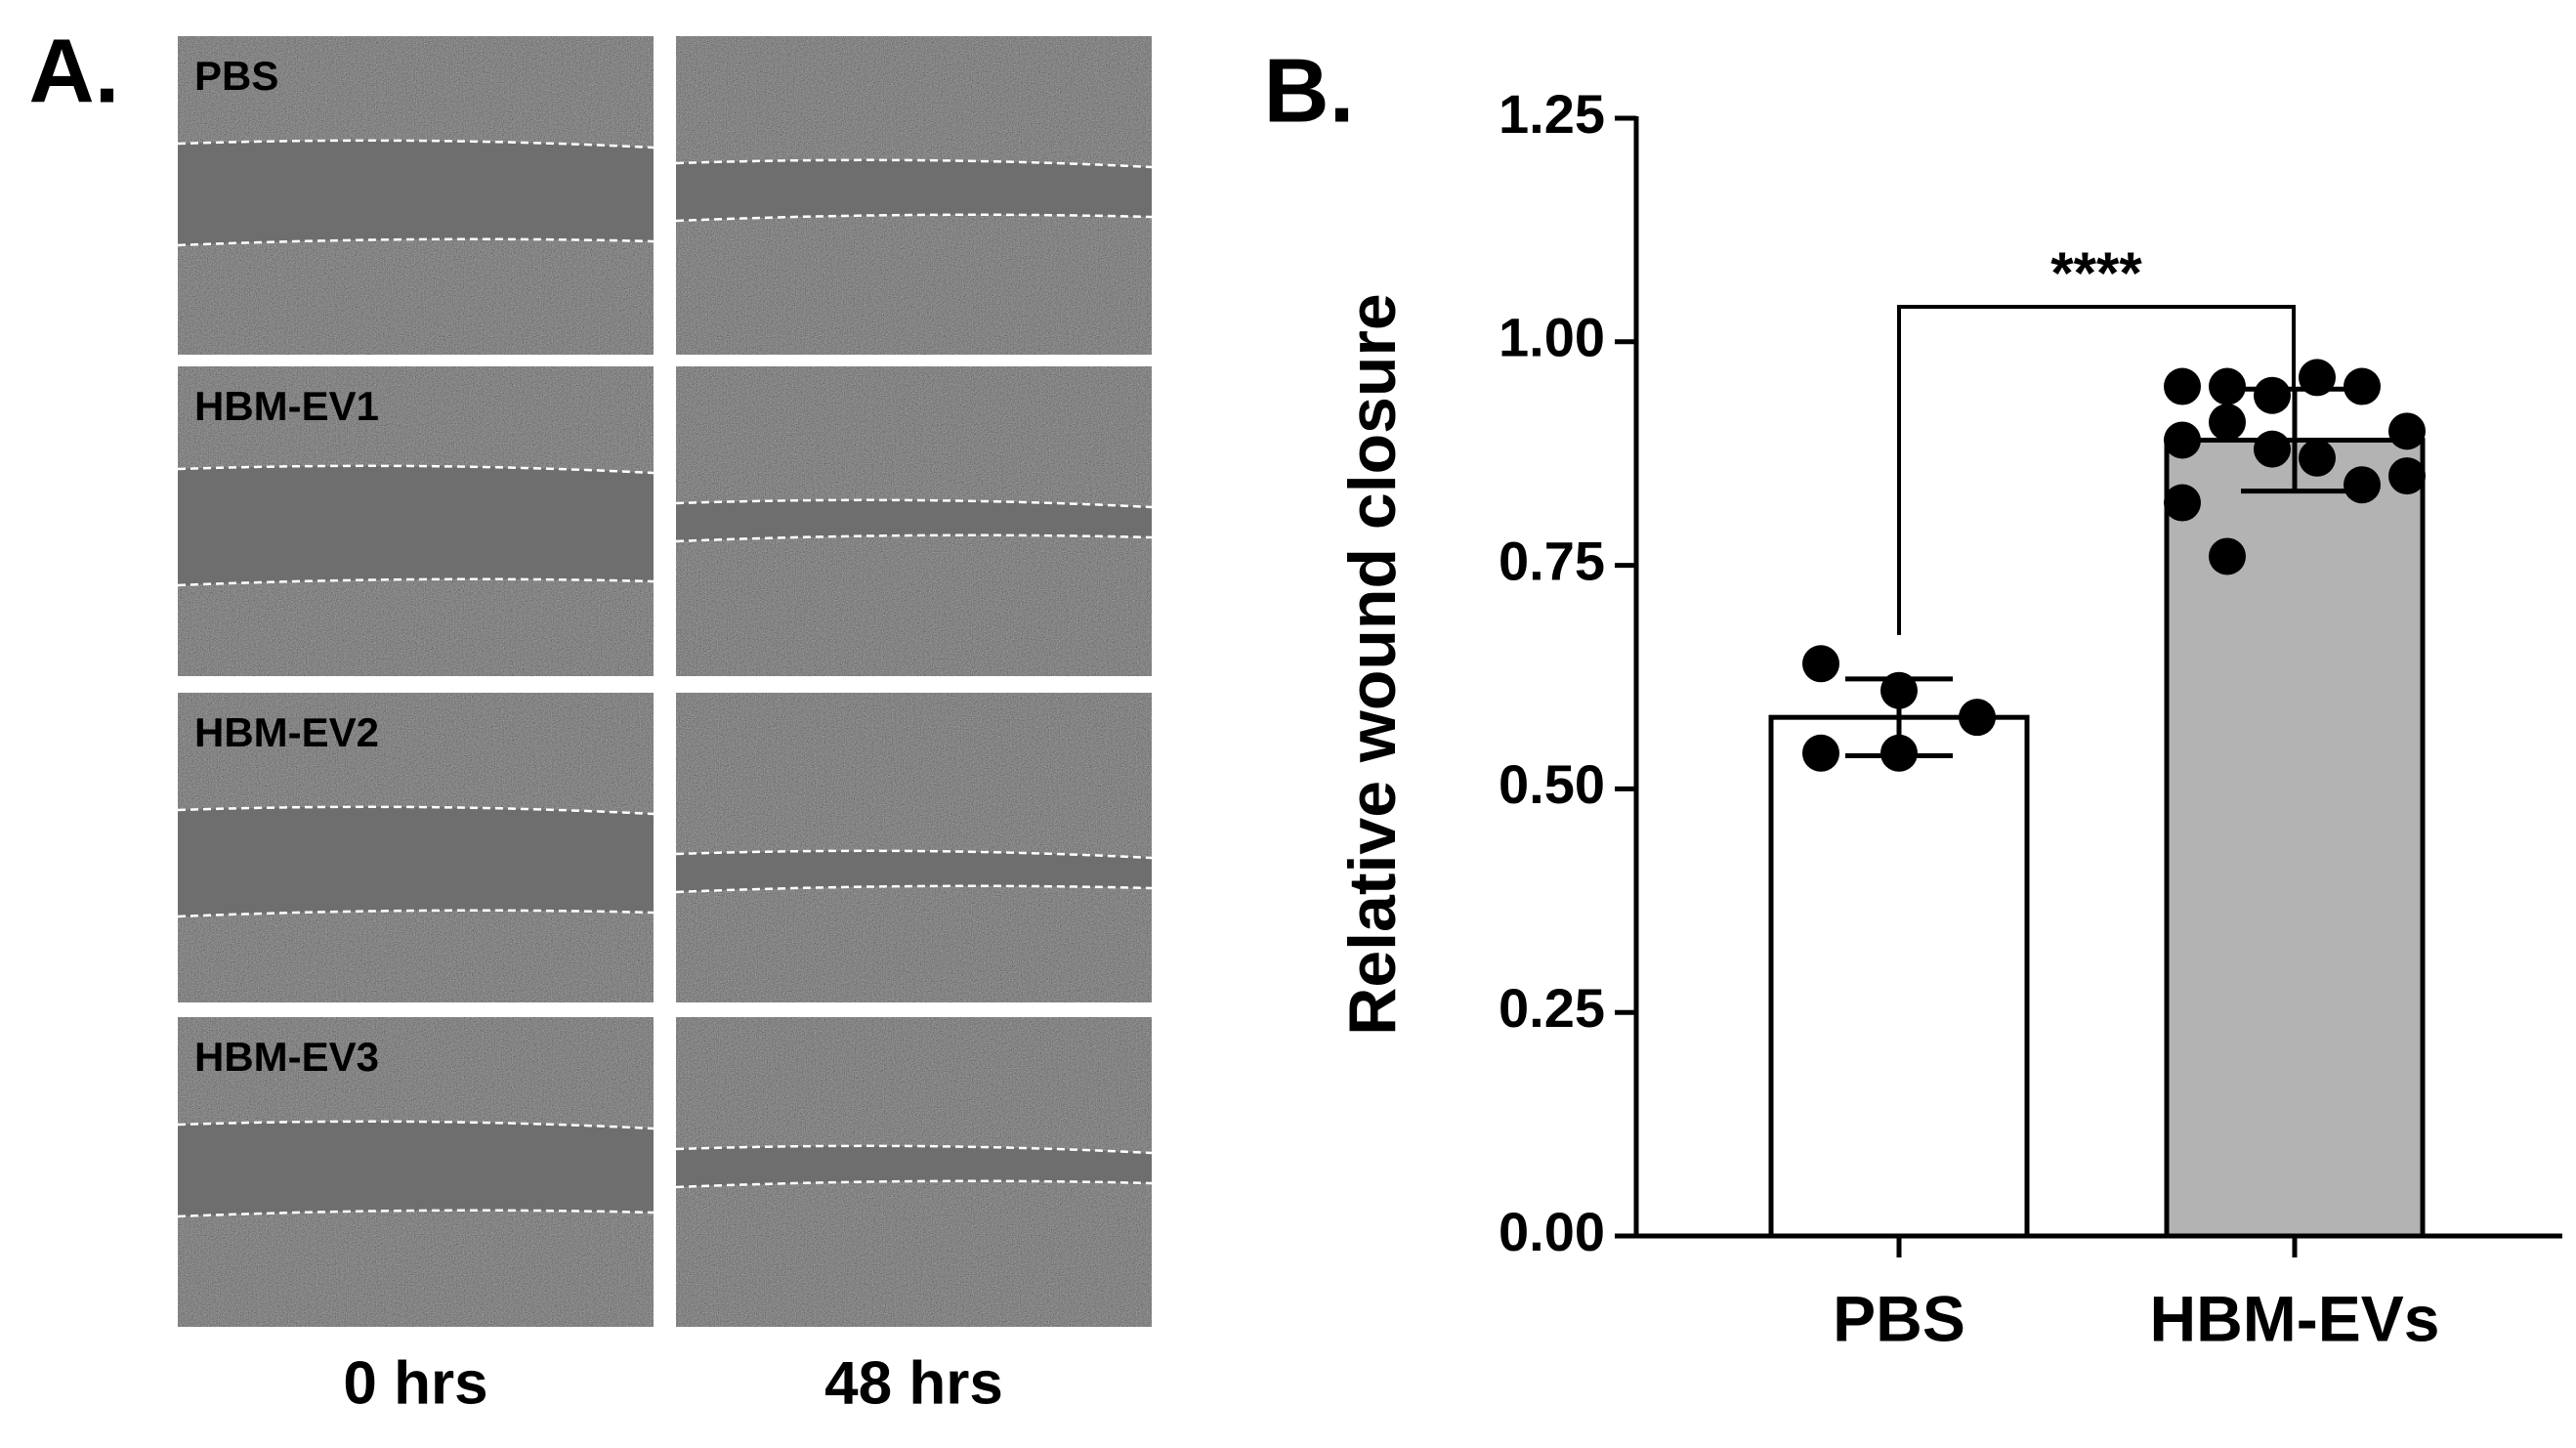 The image size is (2576, 1448). What do you see at coordinates (1552, 1232) in the screenshot?
I see `y-tick-label: 0.00` at bounding box center [1552, 1232].